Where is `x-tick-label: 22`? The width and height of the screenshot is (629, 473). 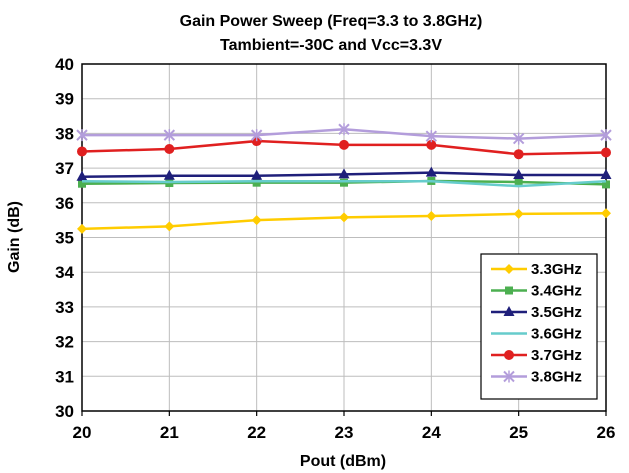 x-tick-label: 22 is located at coordinates (256, 432).